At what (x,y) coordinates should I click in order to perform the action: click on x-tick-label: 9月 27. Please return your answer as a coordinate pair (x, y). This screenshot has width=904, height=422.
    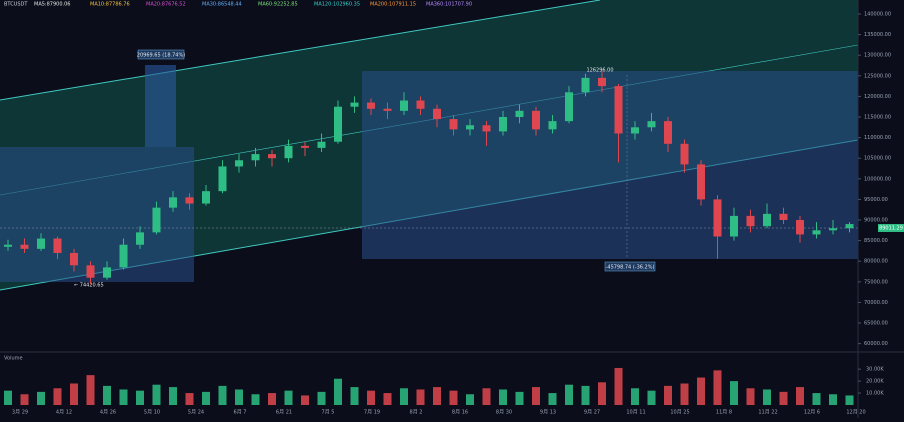
    Looking at the image, I should click on (592, 413).